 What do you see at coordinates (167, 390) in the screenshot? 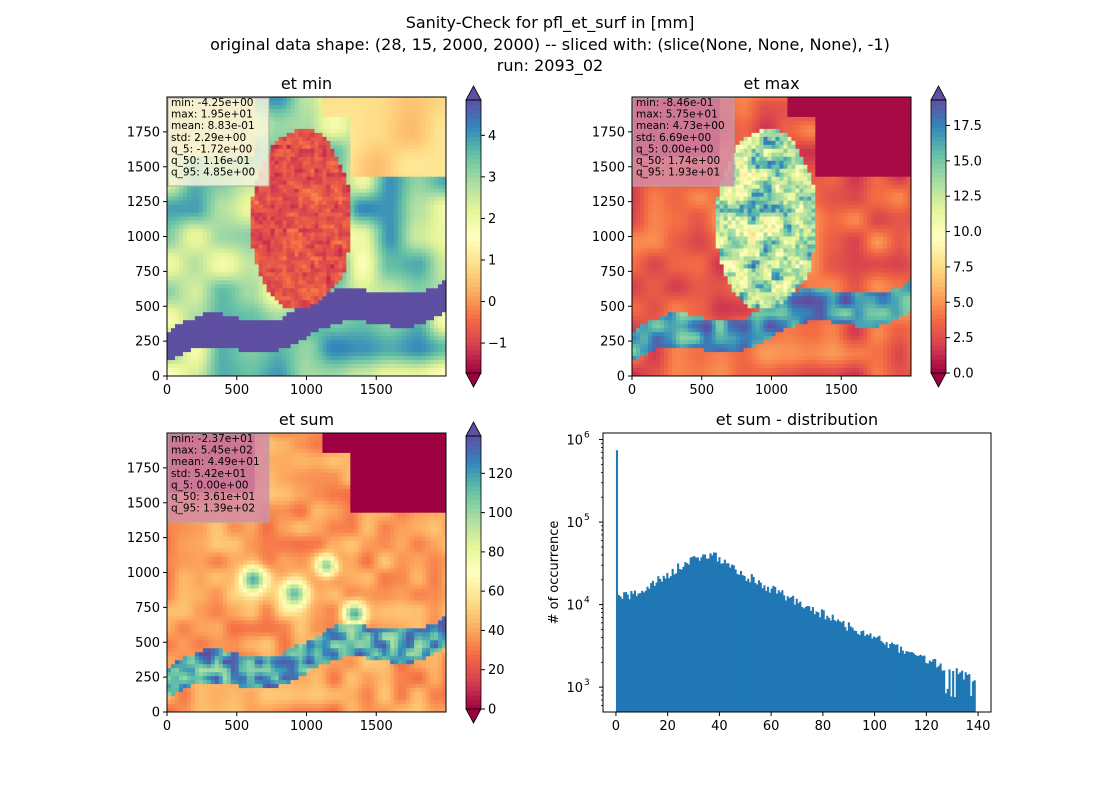
I see `x-tick-label: 0` at bounding box center [167, 390].